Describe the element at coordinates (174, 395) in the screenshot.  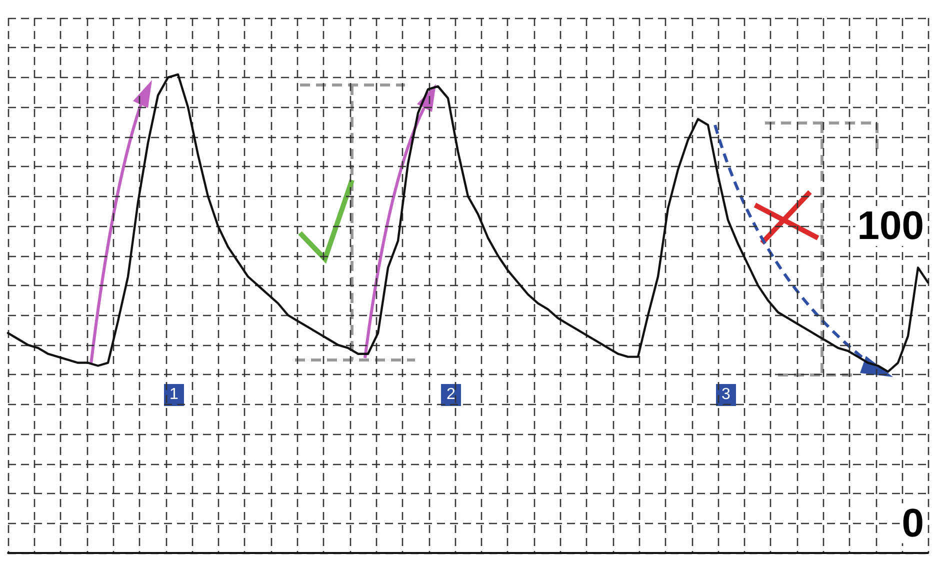
I see `annotation: 1` at that location.